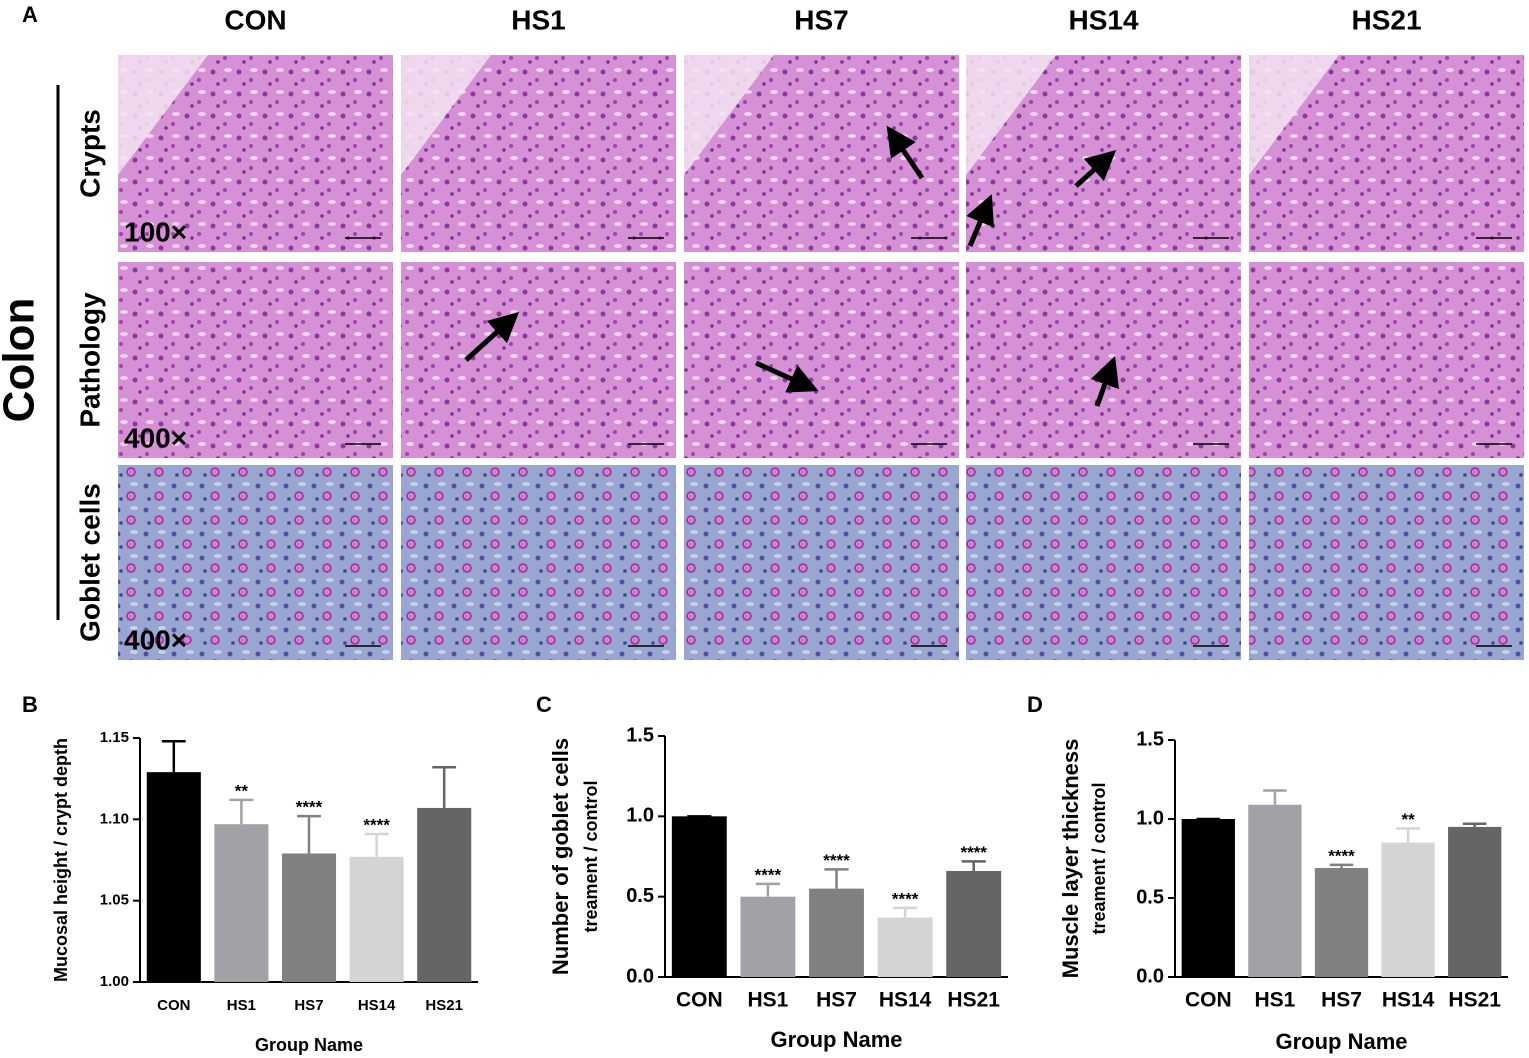  Describe the element at coordinates (1035, 704) in the screenshot. I see `panel-label: D` at that location.